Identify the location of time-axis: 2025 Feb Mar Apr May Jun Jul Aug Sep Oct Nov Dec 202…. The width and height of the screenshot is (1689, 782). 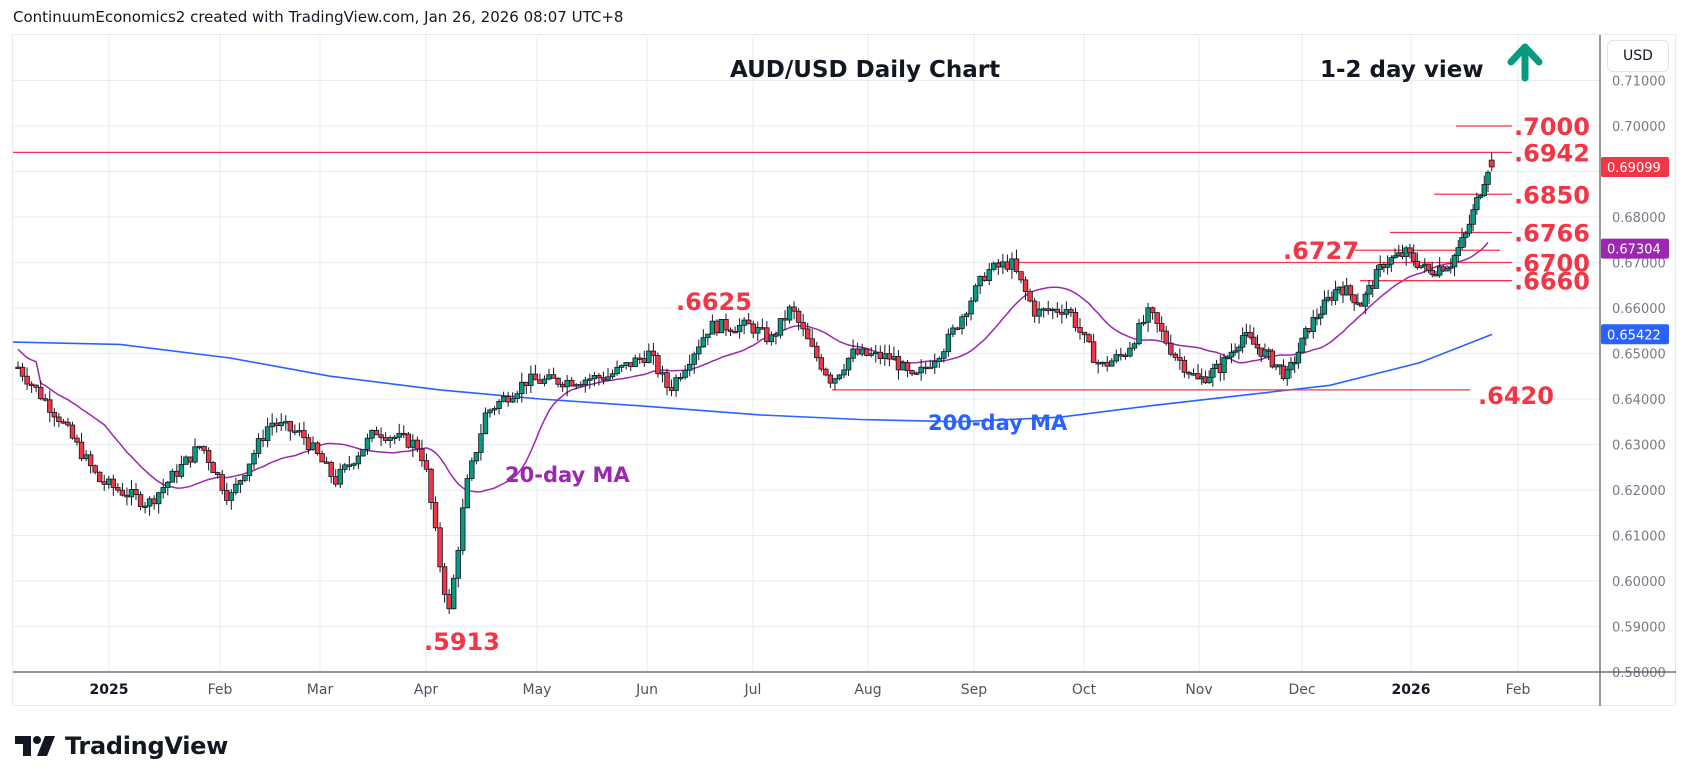
(844, 684).